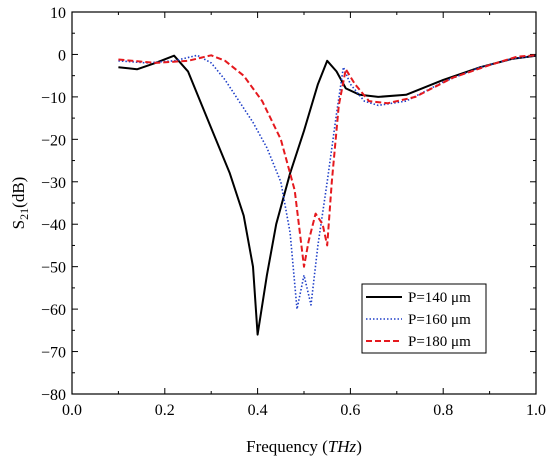  Describe the element at coordinates (53, 98) in the screenshot. I see `y-tick-label: −10` at that location.